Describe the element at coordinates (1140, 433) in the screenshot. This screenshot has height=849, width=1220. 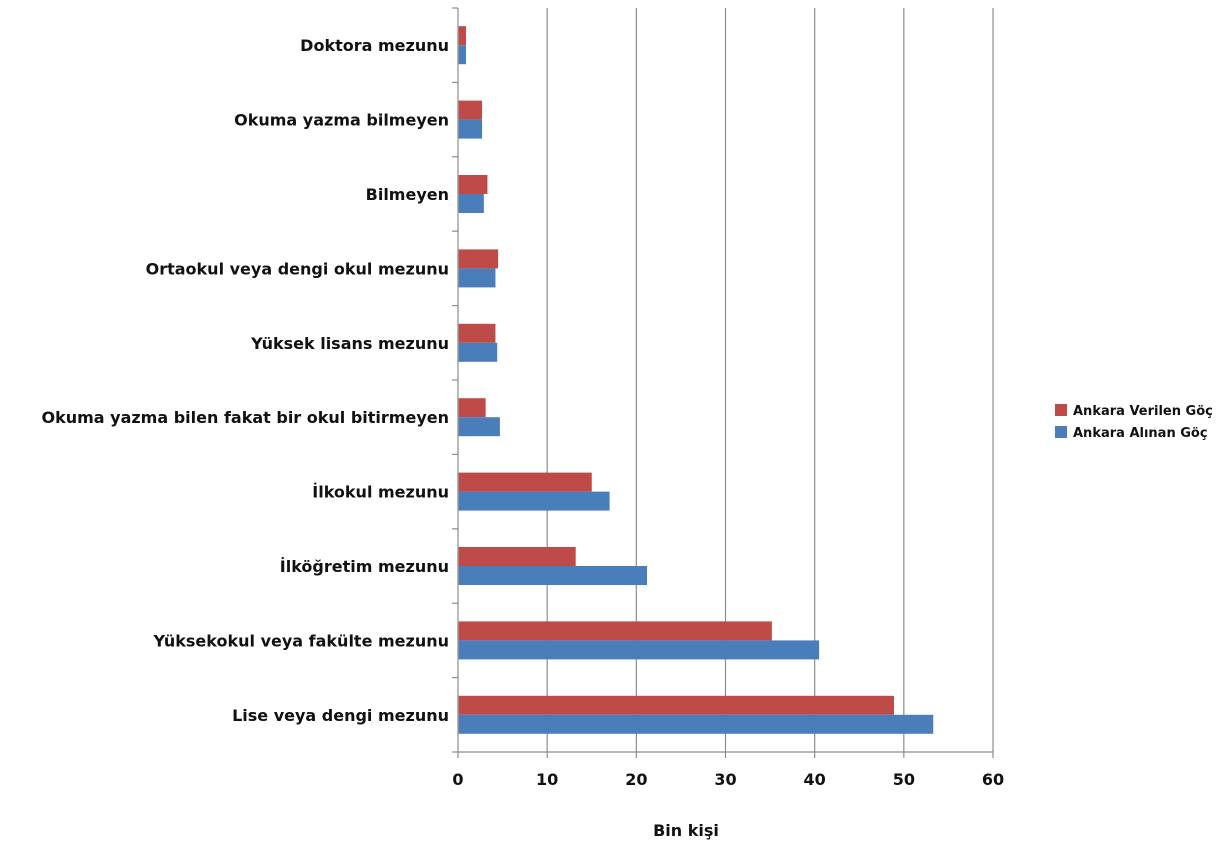
I see `legend-label: Ankara Alınan Göç` at that location.